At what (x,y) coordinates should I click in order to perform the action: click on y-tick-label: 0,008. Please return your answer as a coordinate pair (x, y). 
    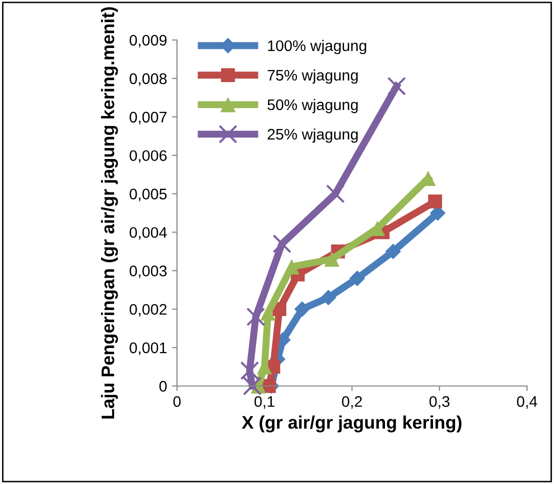
    Looking at the image, I should click on (148, 79).